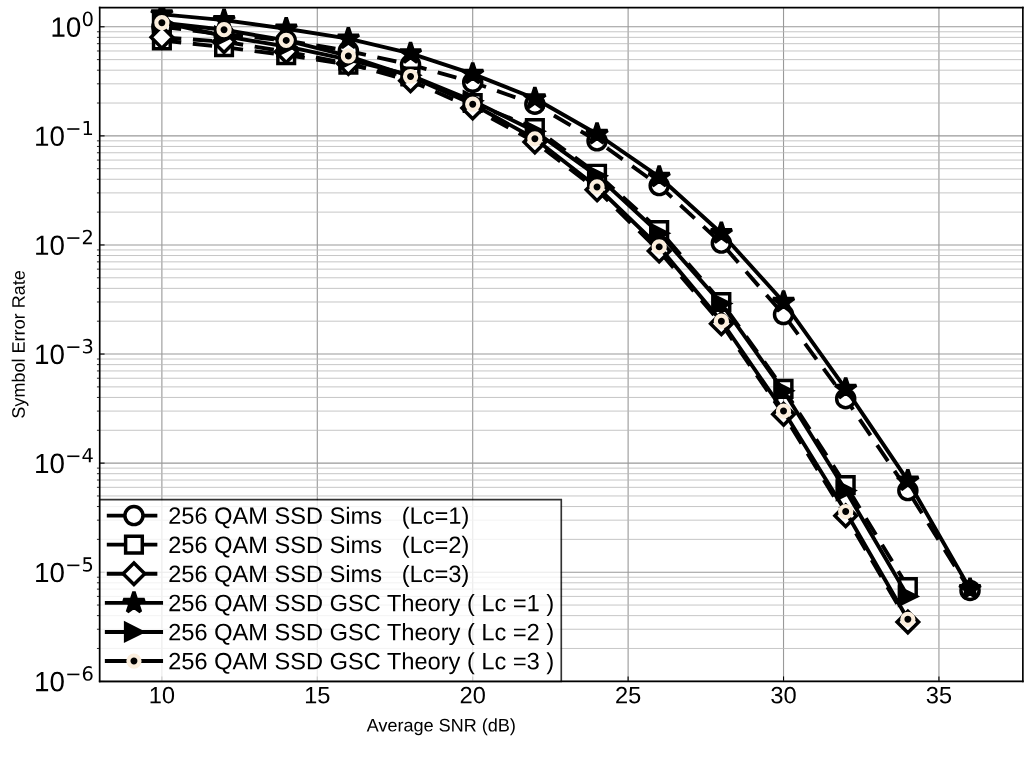  What do you see at coordinates (64, 679) in the screenshot?
I see `y-tick-label: 10$^{−6}$` at bounding box center [64, 679].